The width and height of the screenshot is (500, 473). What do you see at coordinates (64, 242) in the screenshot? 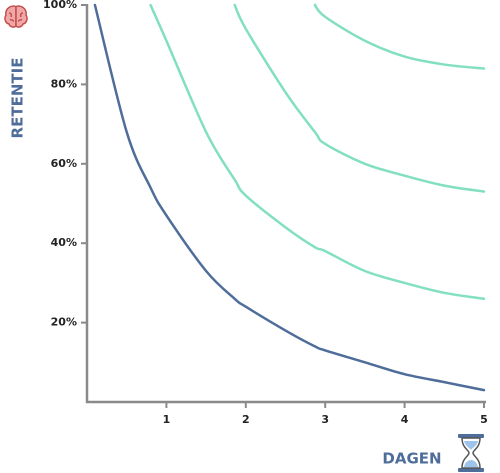
I see `y-tick-label: 40%` at bounding box center [64, 242].